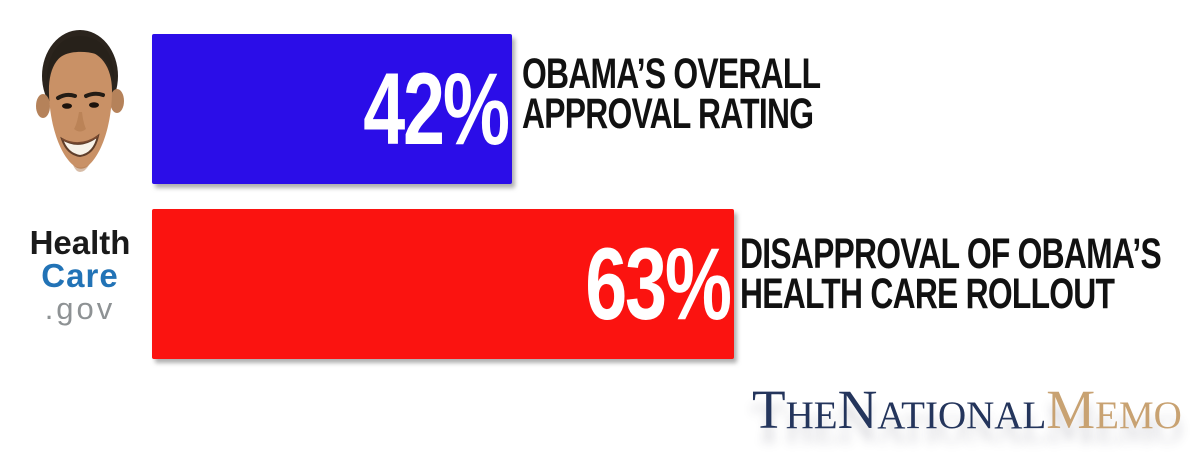  I want to click on national-memo-logo-part1: TheNational, so click(899, 409).